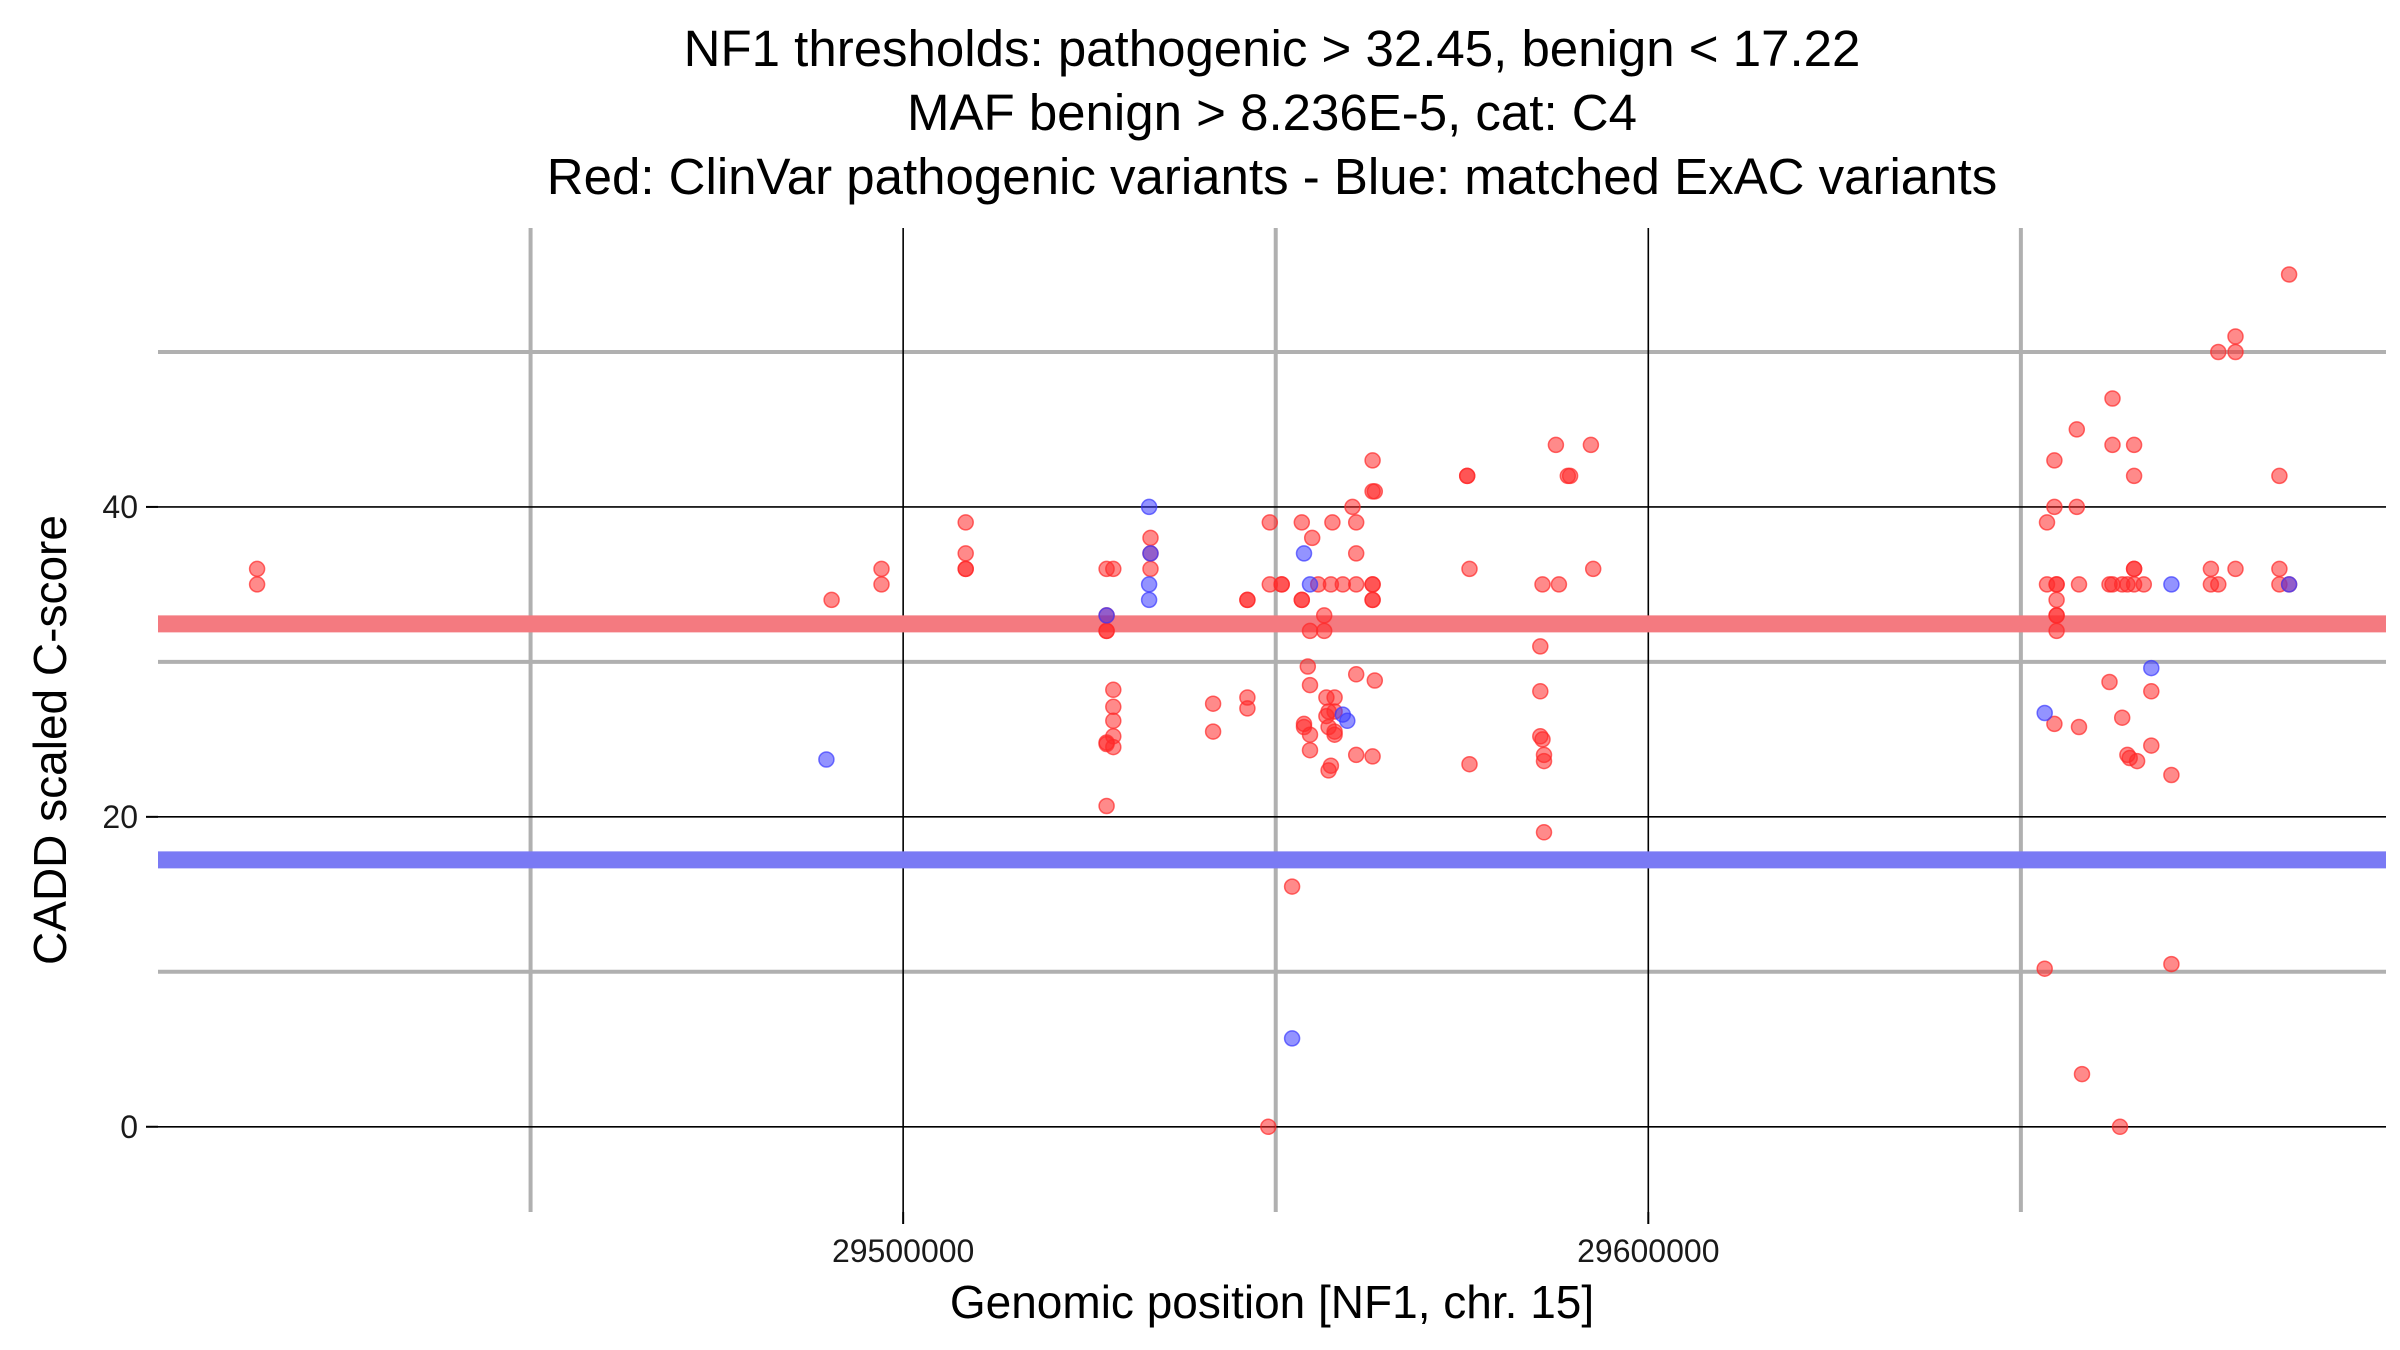 The height and width of the screenshot is (1350, 2400). I want to click on title-line-2: MAF benign > 8.236E-5, cat: C4, so click(1272, 112).